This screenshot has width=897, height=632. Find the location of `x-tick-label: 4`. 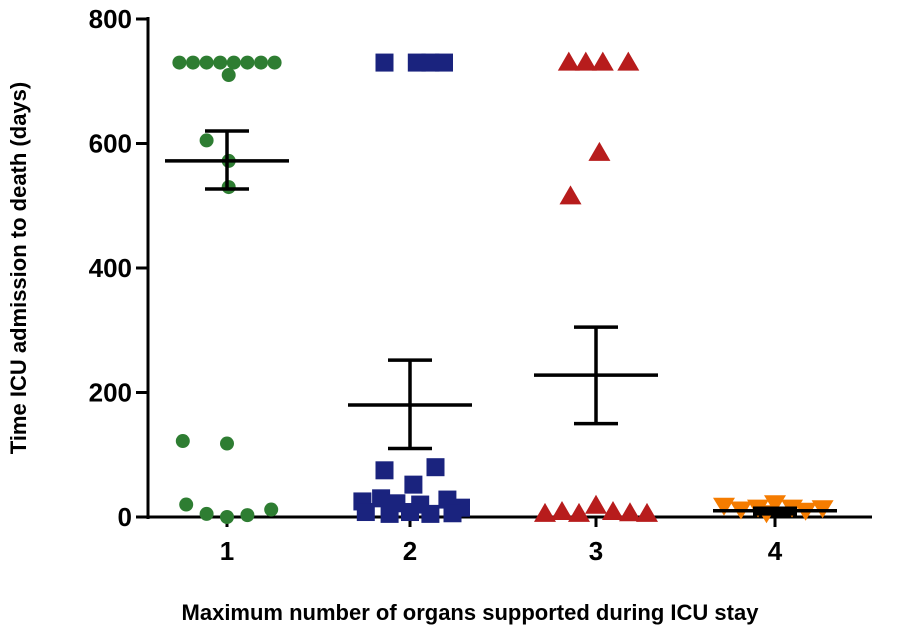

x-tick-label: 4 is located at coordinates (775, 551).